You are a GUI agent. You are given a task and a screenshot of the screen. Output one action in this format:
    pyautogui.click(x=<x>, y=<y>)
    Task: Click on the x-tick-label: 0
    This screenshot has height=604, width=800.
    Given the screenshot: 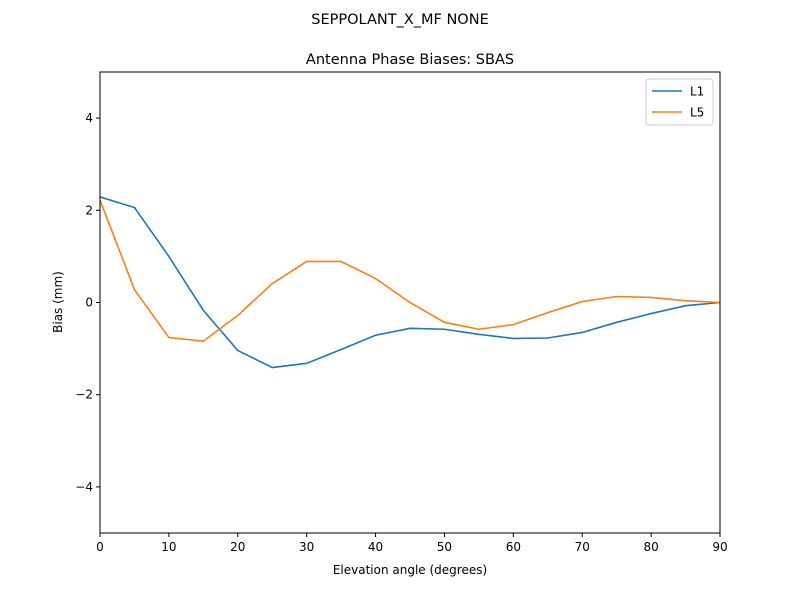 What is the action you would take?
    pyautogui.click(x=100, y=547)
    